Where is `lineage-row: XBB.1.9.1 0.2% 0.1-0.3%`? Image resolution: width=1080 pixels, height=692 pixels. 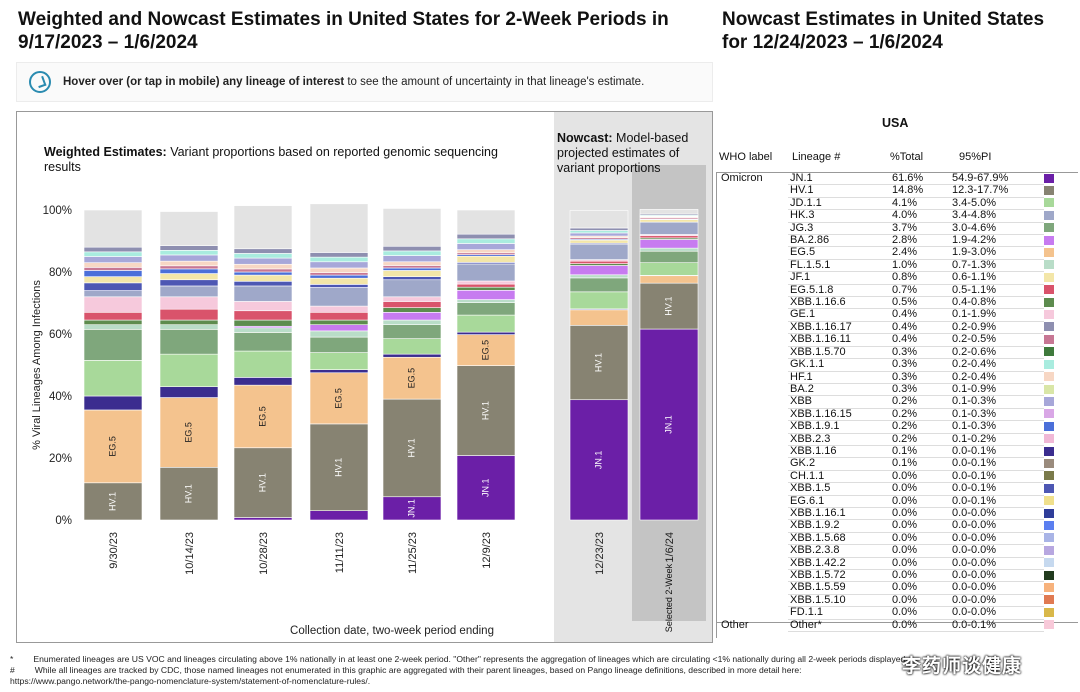 lineage-row: XBB.1.9.1 0.2% 0.1-0.3% is located at coordinates (891, 427).